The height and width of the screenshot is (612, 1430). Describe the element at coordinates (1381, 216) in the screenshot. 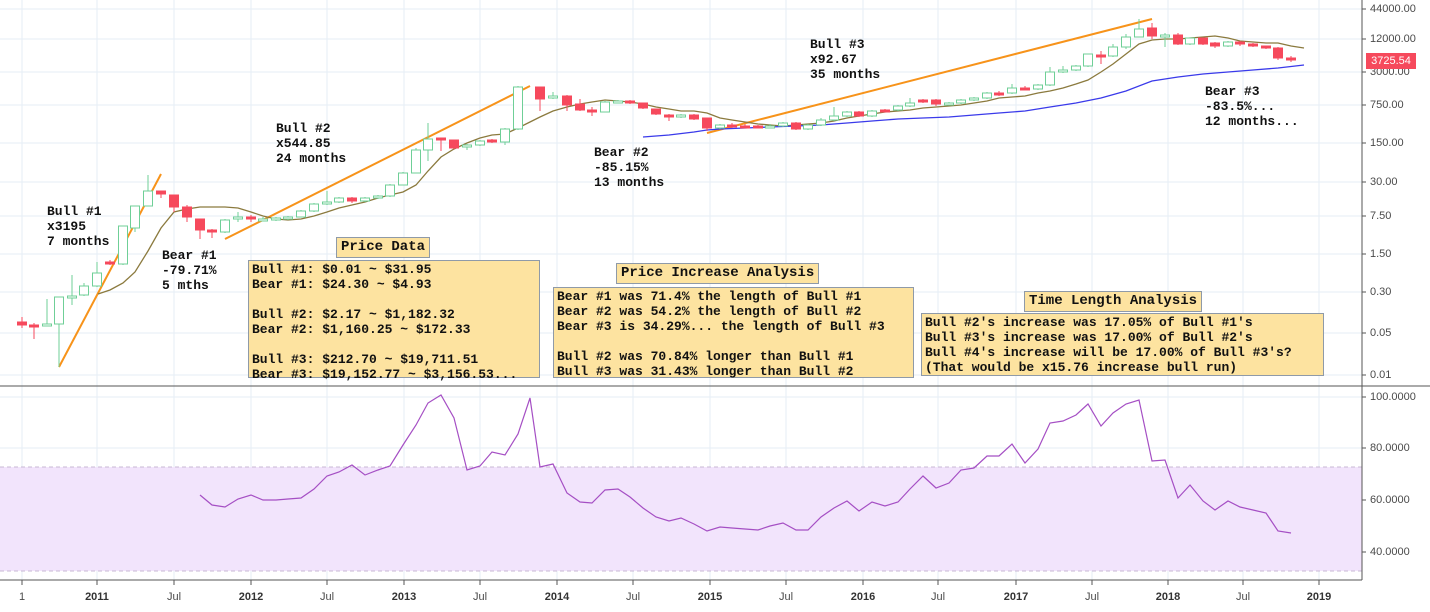

I see `price-axis-label: 7.50` at that location.